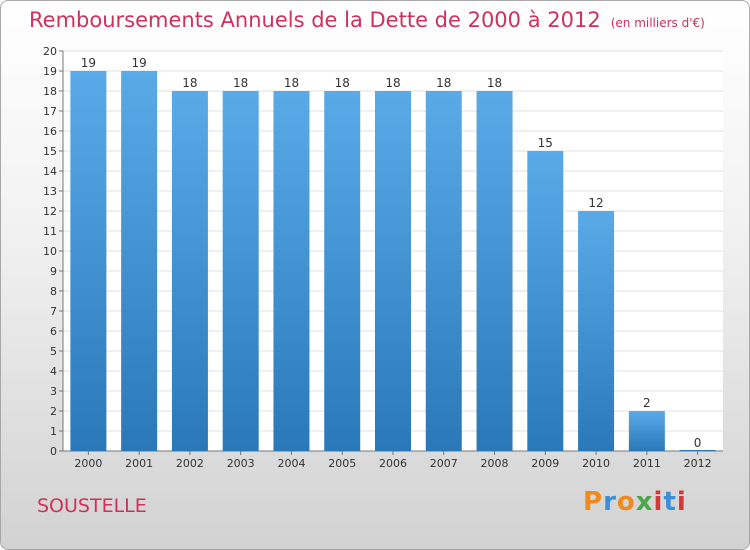 This screenshot has width=750, height=550. What do you see at coordinates (545, 463) in the screenshot?
I see `x-tick-label: 2009` at bounding box center [545, 463].